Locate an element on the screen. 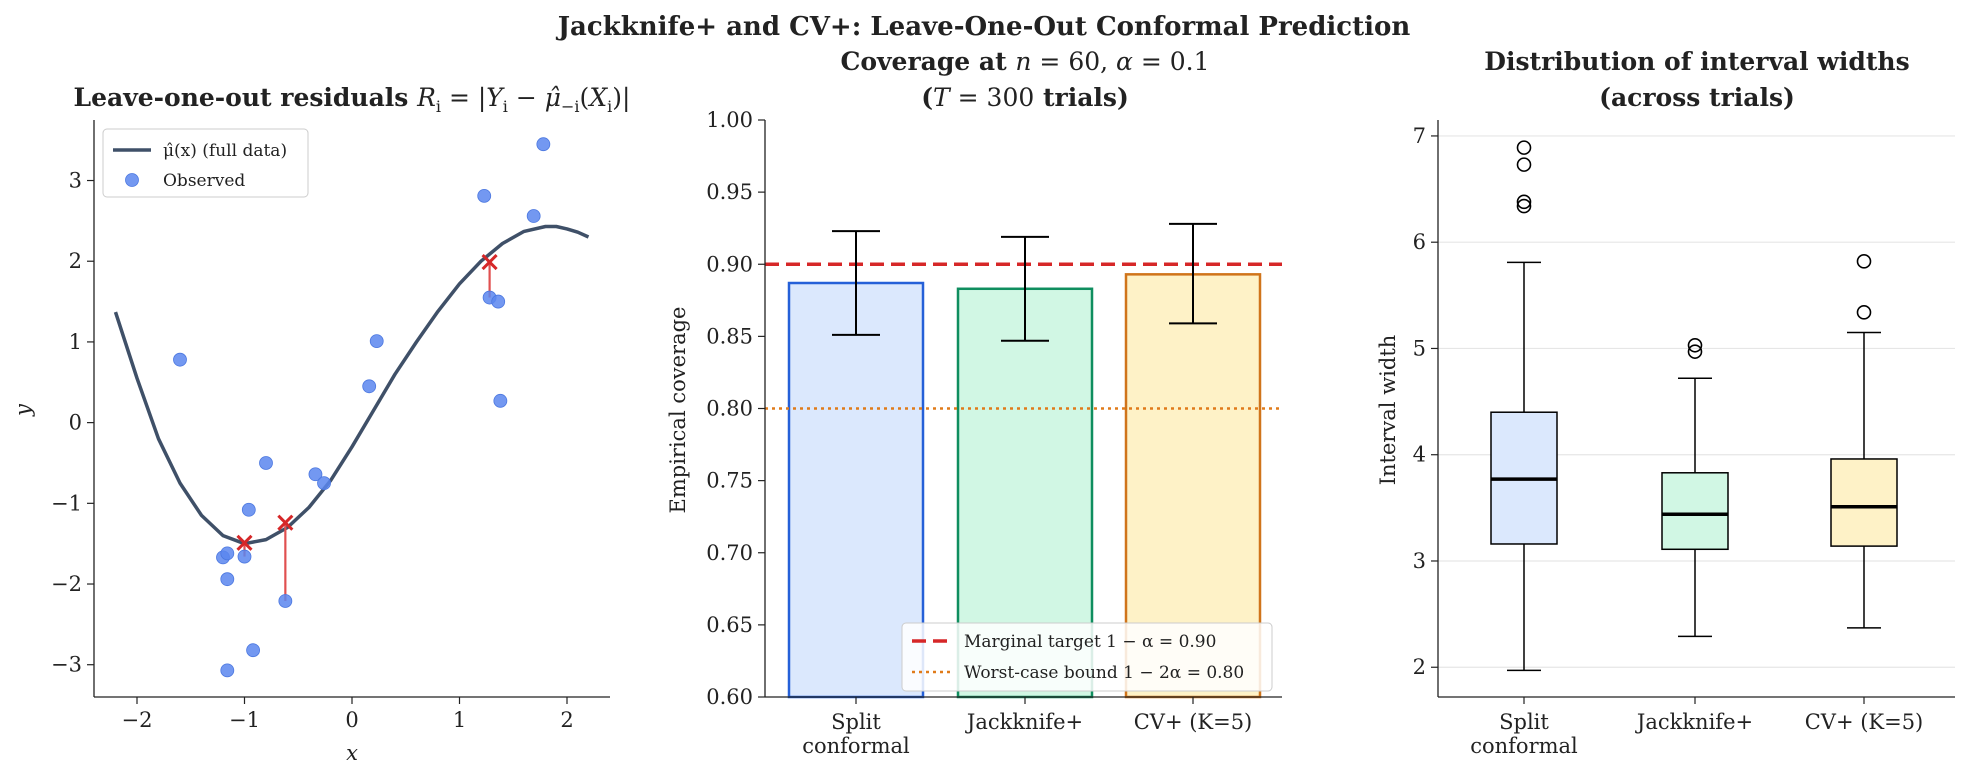 This screenshot has height=779, width=1968. coverage-category-label: CV+ (K=5) is located at coordinates (1193, 722).